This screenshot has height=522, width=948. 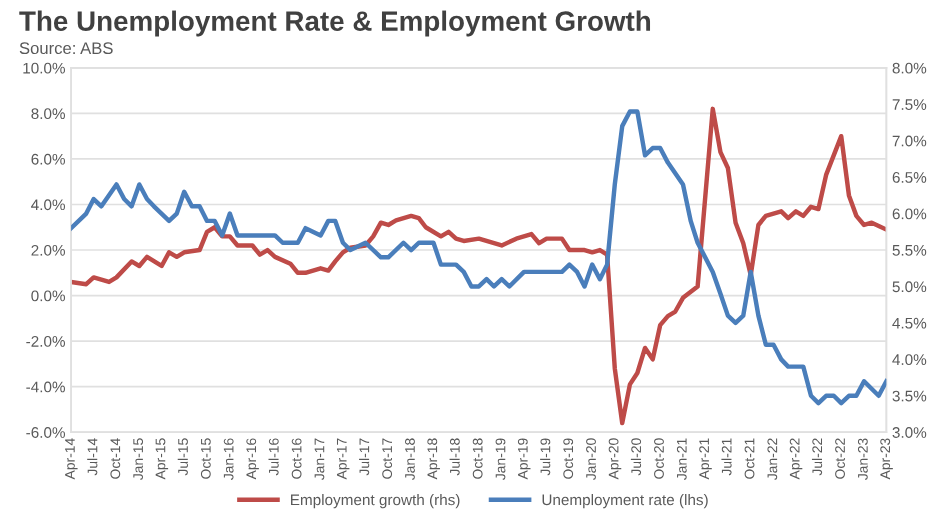 I want to click on chart-subtitle: Source: ABS, so click(x=66, y=48).